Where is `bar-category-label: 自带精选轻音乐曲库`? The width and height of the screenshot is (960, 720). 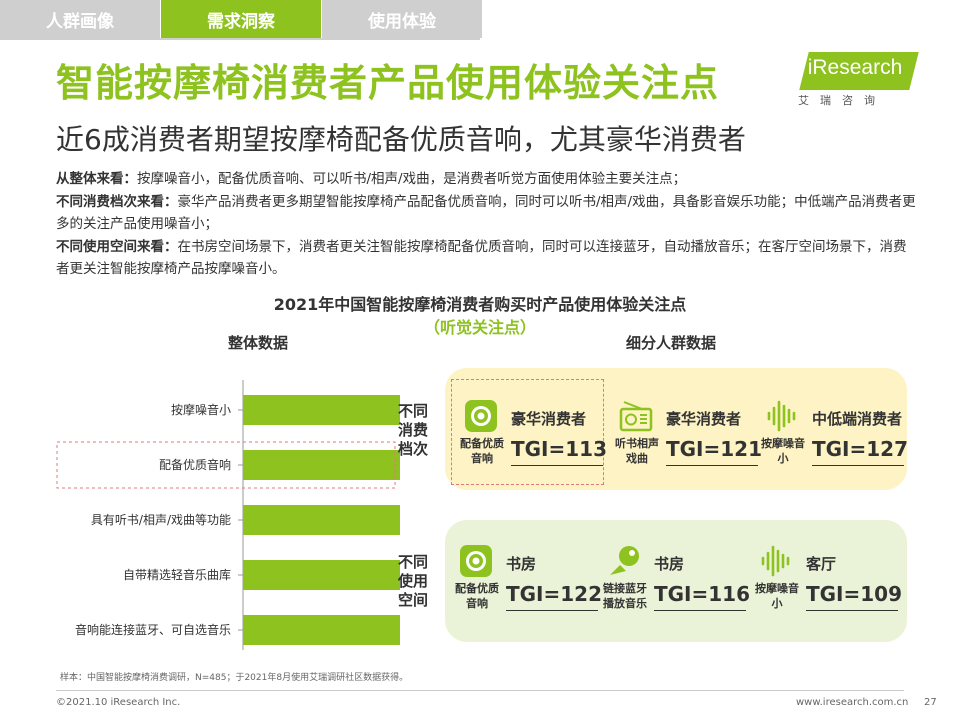
bar-category-label: 自带精选轻音乐曲库 is located at coordinates (177, 574).